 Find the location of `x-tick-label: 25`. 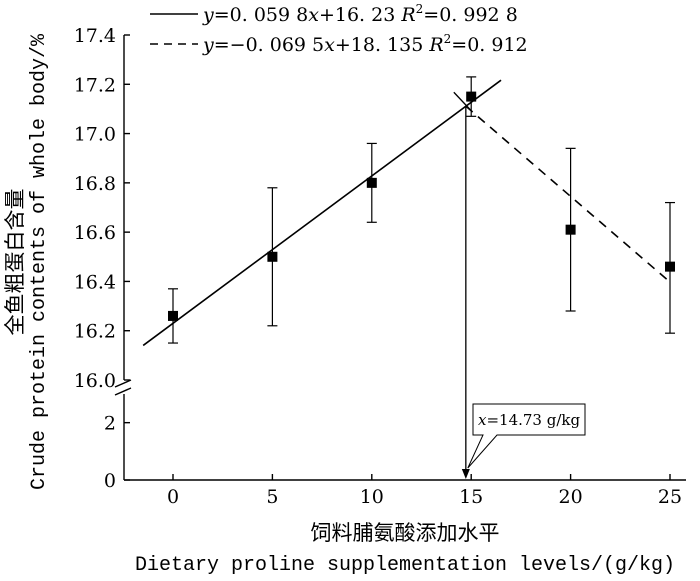

x-tick-label: 25 is located at coordinates (670, 497).